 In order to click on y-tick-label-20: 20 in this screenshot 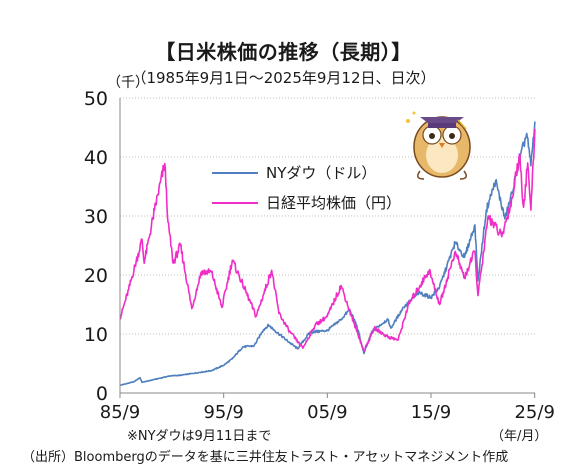, I will do `click(96, 276)`.